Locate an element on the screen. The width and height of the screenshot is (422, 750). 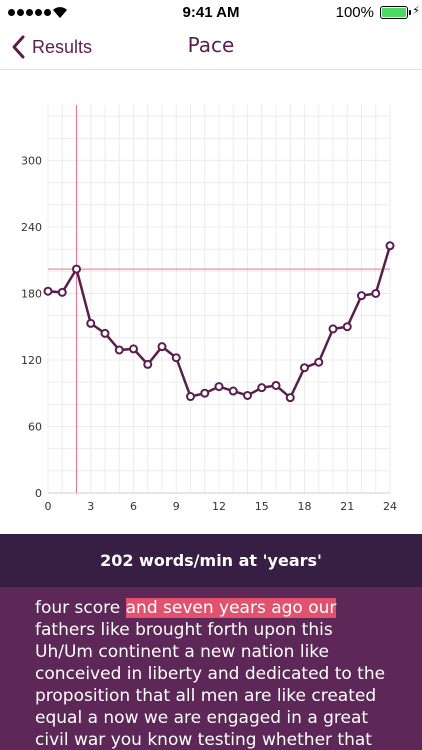
wifi-icon is located at coordinates (60, 12).